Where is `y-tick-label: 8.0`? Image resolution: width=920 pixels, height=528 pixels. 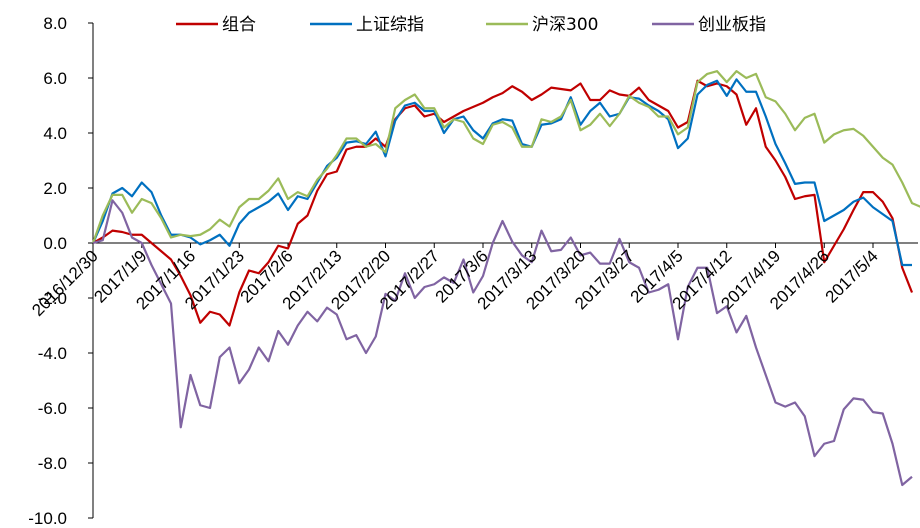 y-tick-label: 8.0 is located at coordinates (55, 23).